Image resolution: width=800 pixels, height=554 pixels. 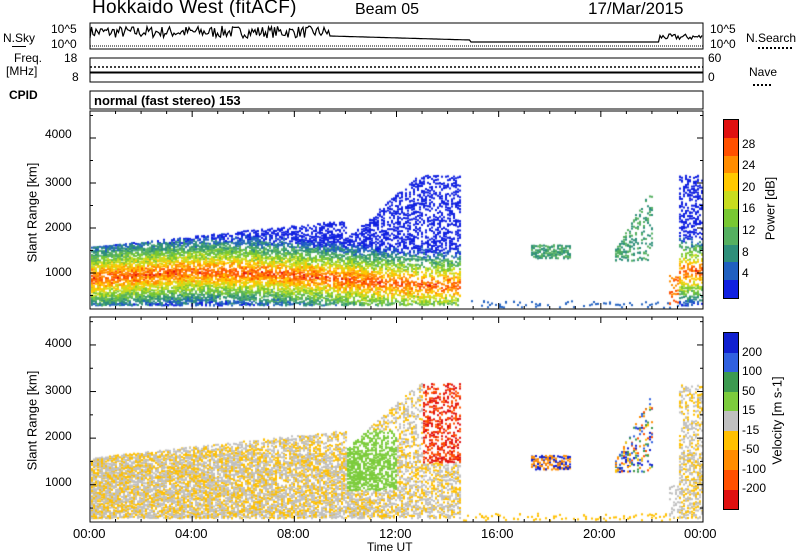 I want to click on time-axis-label: Time UT, so click(x=390, y=547).